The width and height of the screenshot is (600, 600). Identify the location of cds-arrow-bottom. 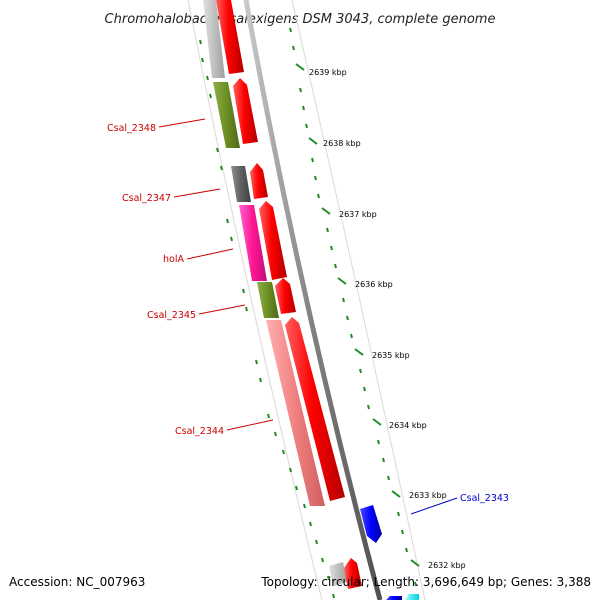
(353, 573).